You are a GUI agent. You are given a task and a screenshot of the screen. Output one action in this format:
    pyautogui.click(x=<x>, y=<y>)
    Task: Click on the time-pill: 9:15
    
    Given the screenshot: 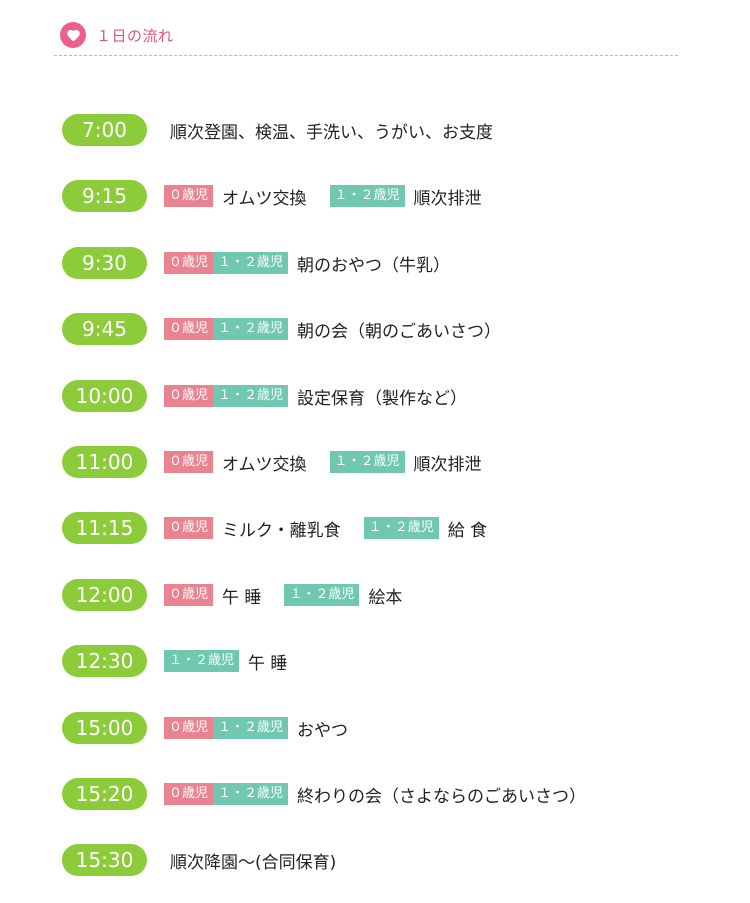 What is the action you would take?
    pyautogui.click(x=104, y=196)
    